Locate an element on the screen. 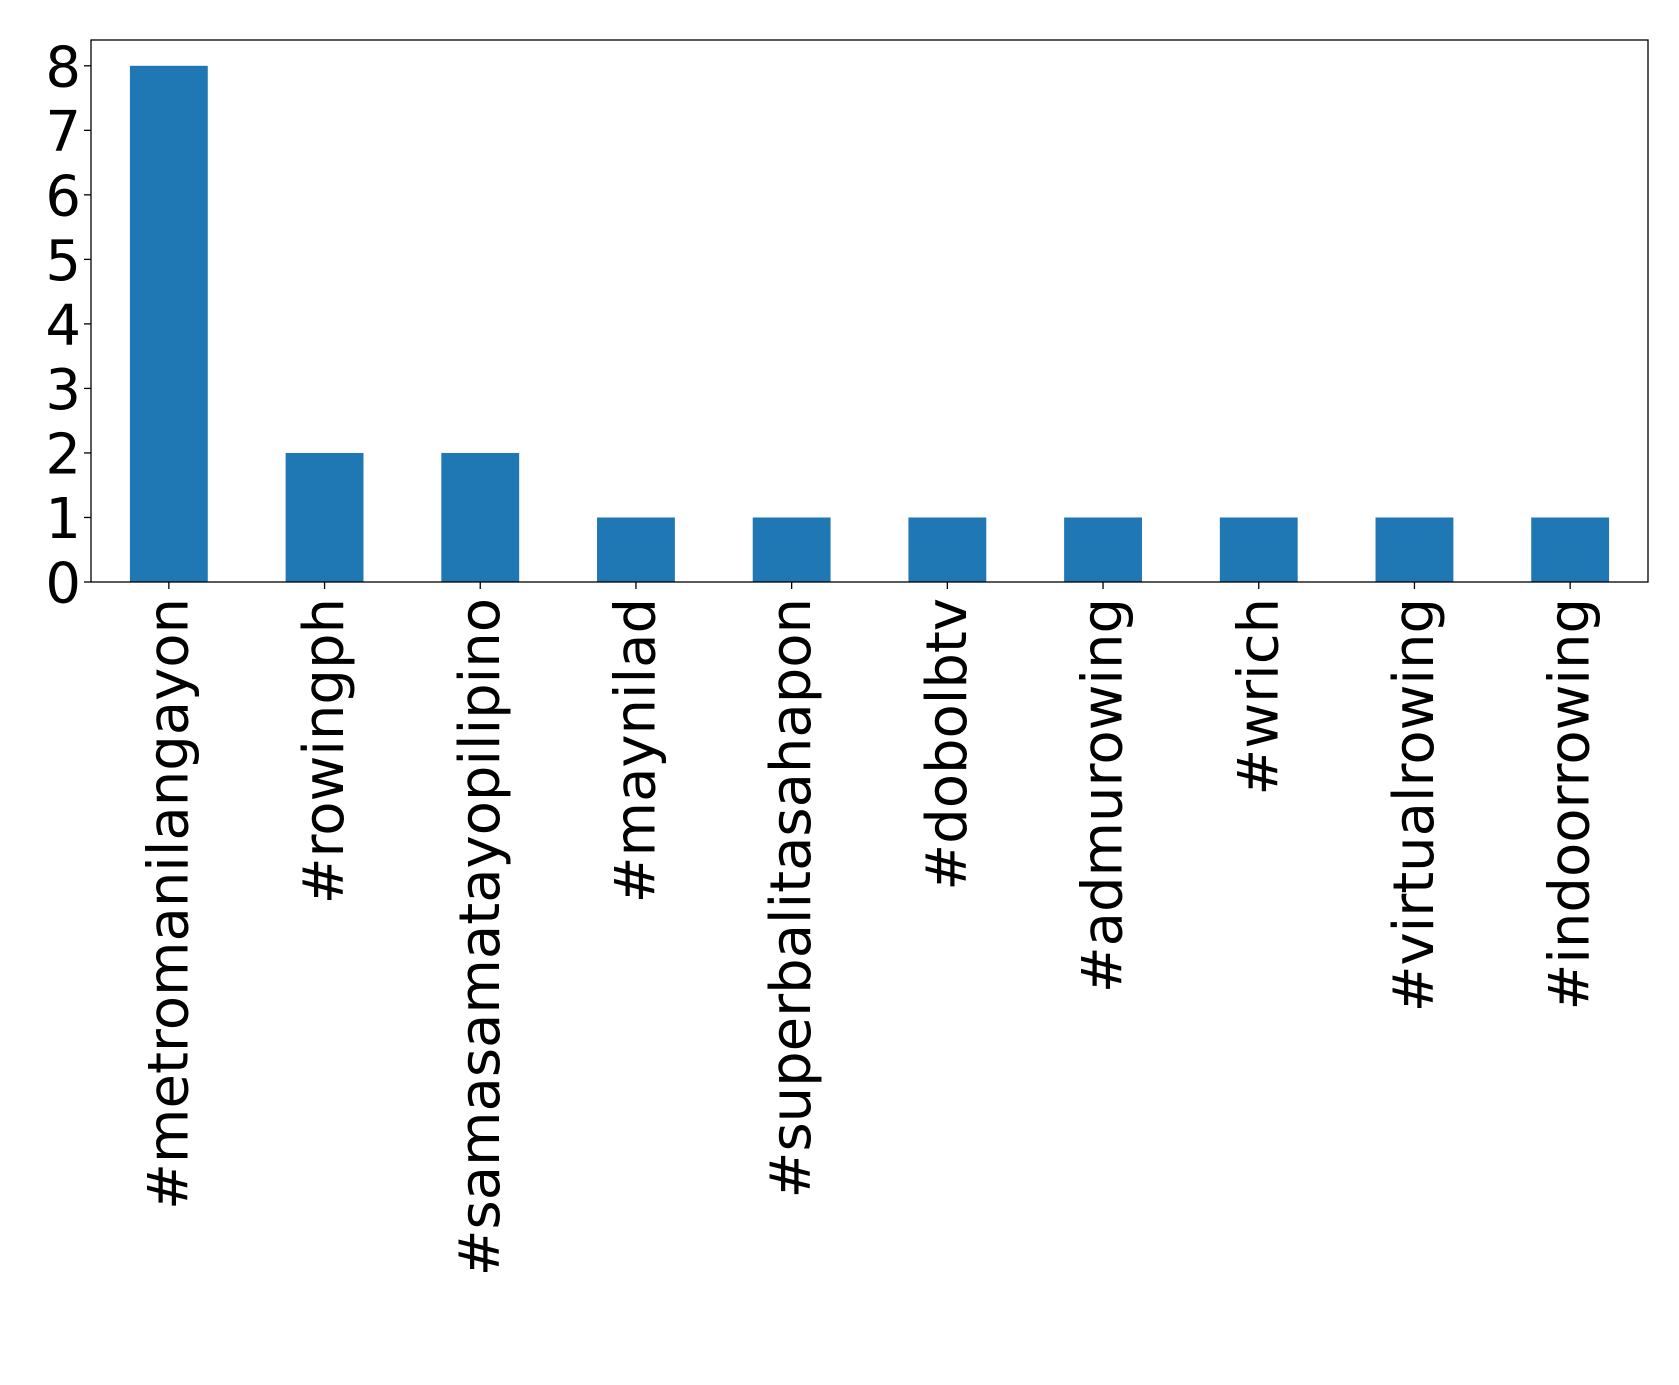  x-tick-label: #virtualrowing is located at coordinates (1414, 805).